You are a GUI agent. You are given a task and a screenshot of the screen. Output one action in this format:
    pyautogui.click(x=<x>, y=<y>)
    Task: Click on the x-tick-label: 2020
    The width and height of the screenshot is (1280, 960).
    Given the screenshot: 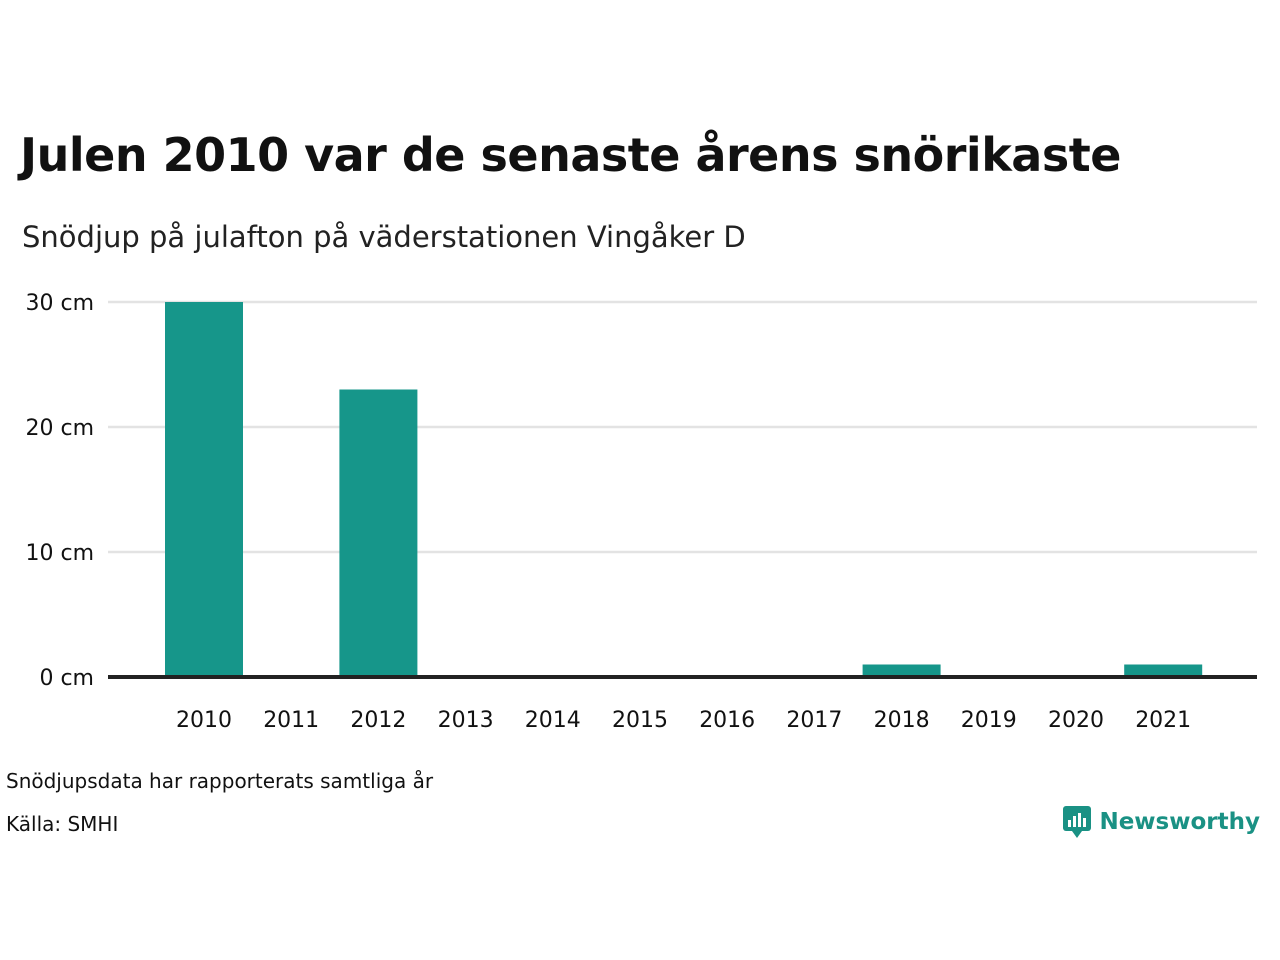 What is the action you would take?
    pyautogui.click(x=1076, y=720)
    